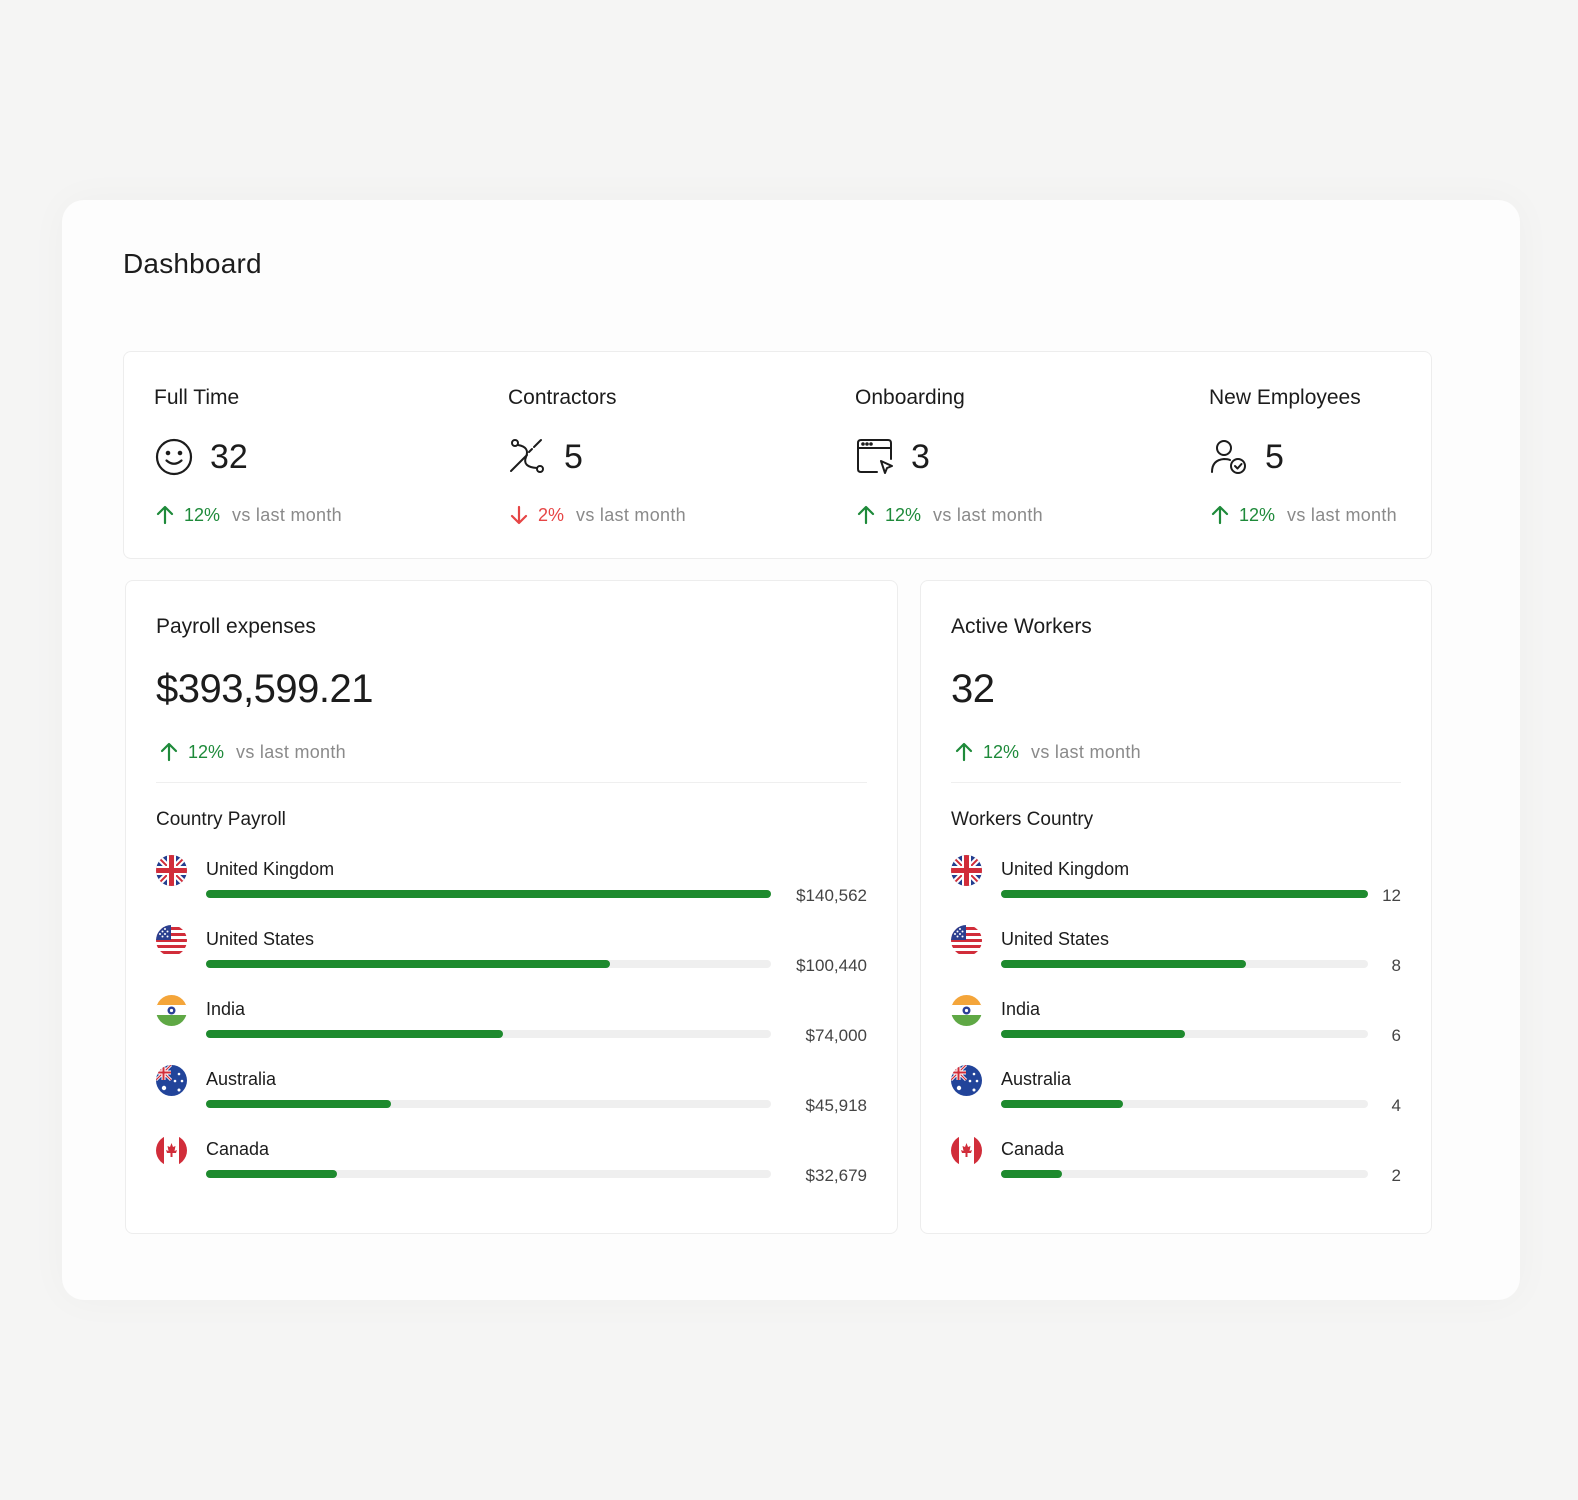 The width and height of the screenshot is (1578, 1500). What do you see at coordinates (1033, 1149) in the screenshot?
I see `country-name: Canada` at bounding box center [1033, 1149].